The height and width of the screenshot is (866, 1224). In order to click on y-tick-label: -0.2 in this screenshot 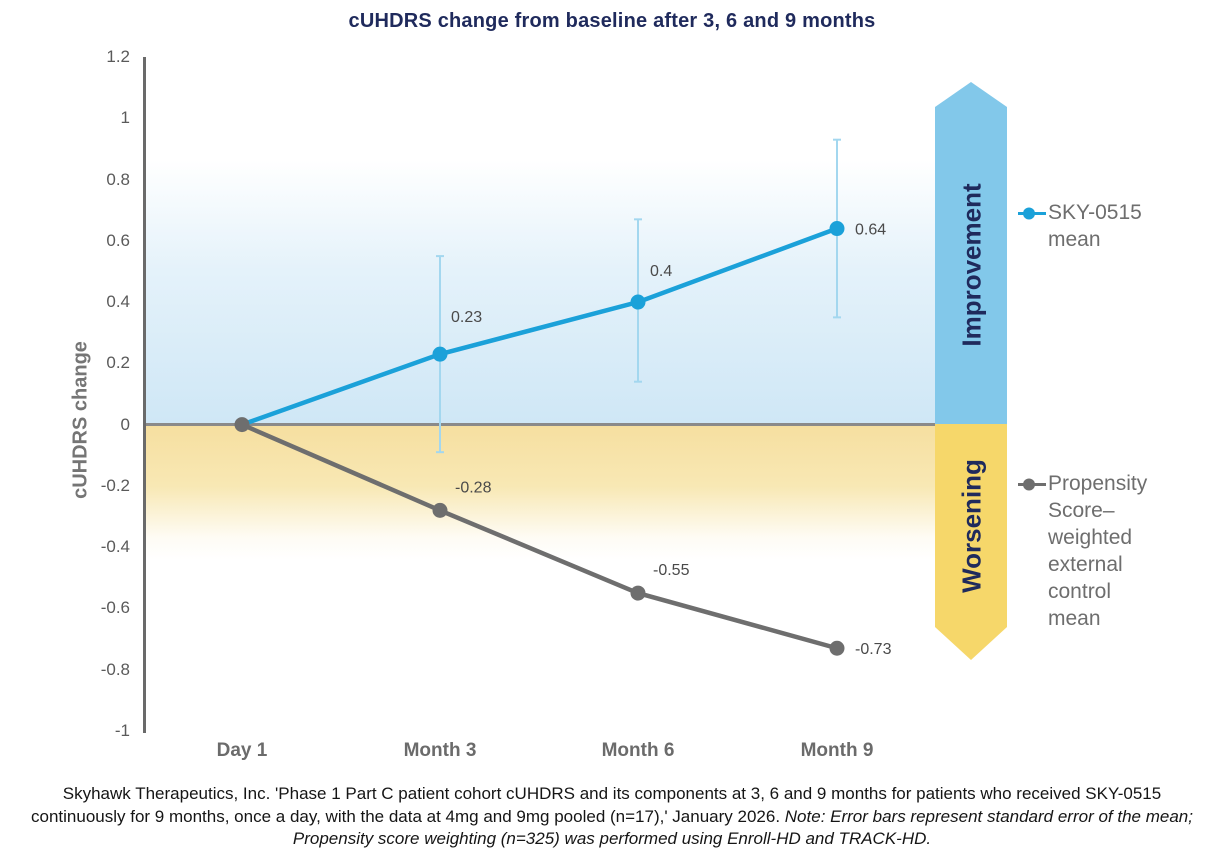, I will do `click(115, 485)`.